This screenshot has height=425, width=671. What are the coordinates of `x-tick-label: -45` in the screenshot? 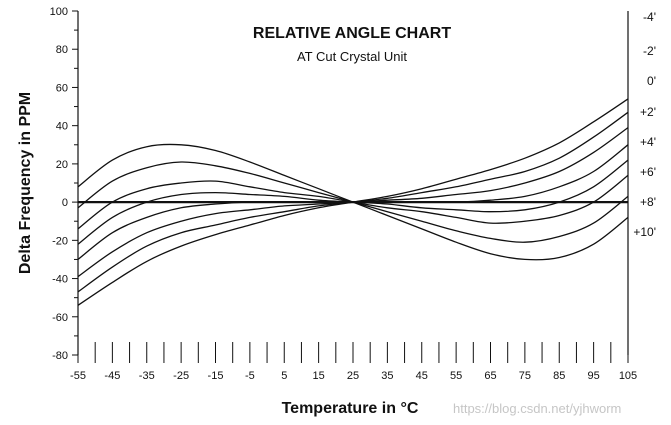 It's located at (112, 376).